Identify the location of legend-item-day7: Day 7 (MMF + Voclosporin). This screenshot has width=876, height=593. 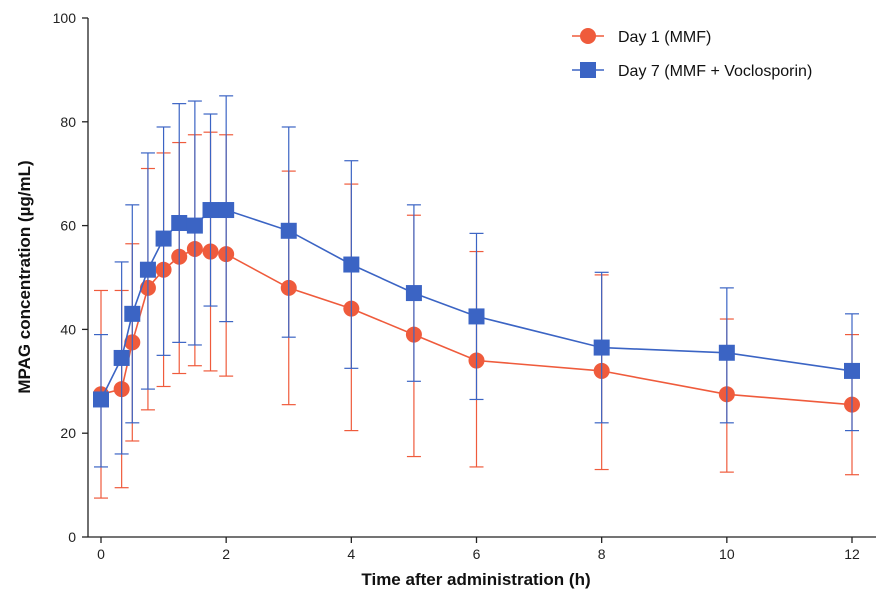
(692, 71).